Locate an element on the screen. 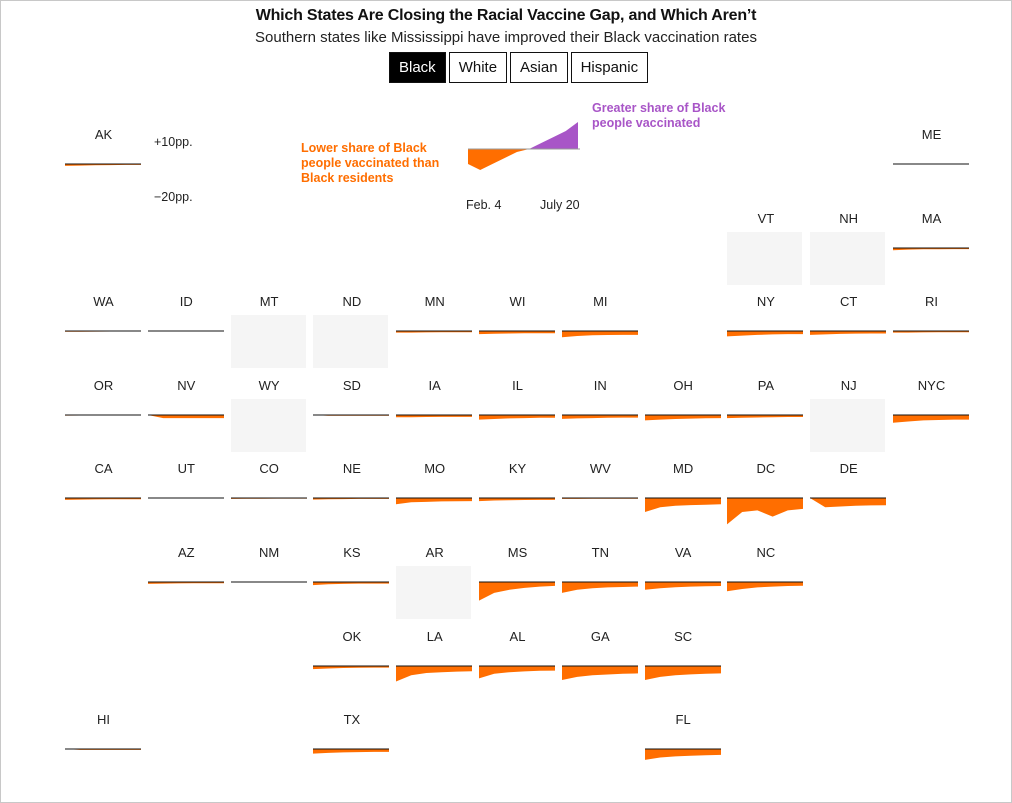 Image resolution: width=1012 pixels, height=803 pixels. state-label: AZ is located at coordinates (186, 552).